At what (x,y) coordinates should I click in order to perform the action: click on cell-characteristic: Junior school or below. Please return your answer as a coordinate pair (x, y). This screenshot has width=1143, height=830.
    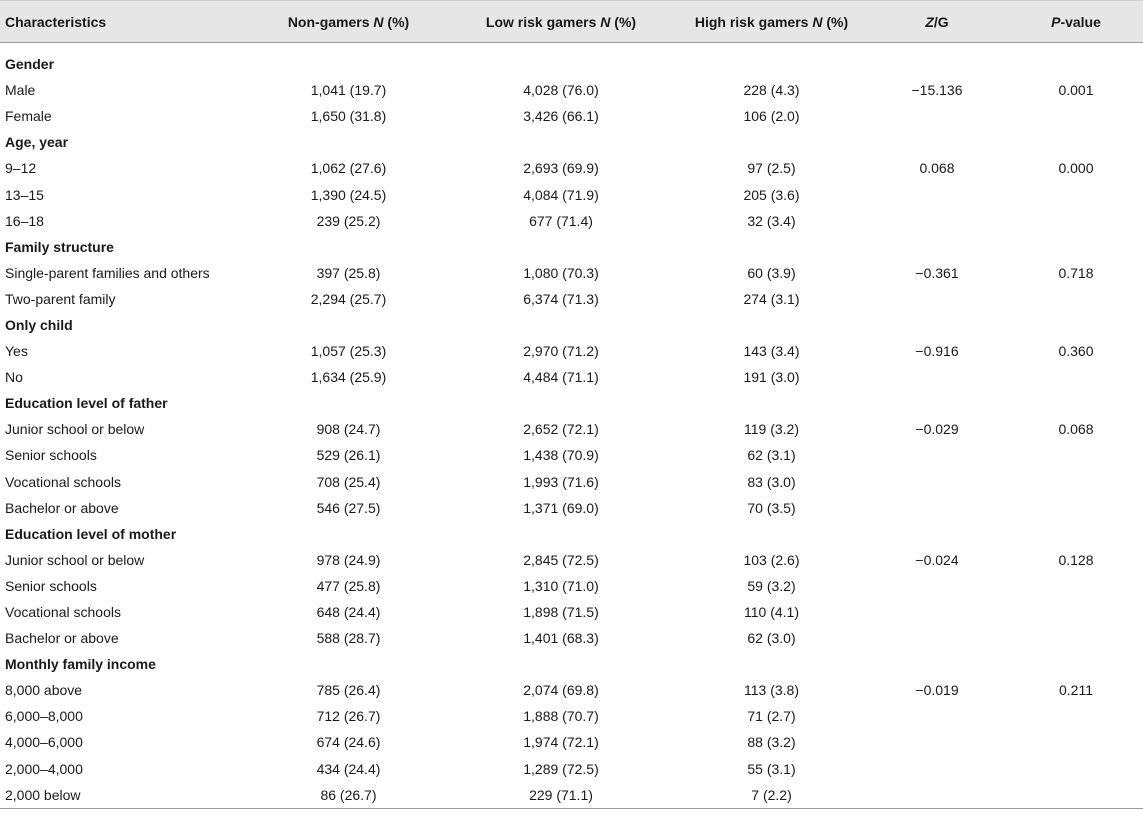
    Looking at the image, I should click on (75, 559).